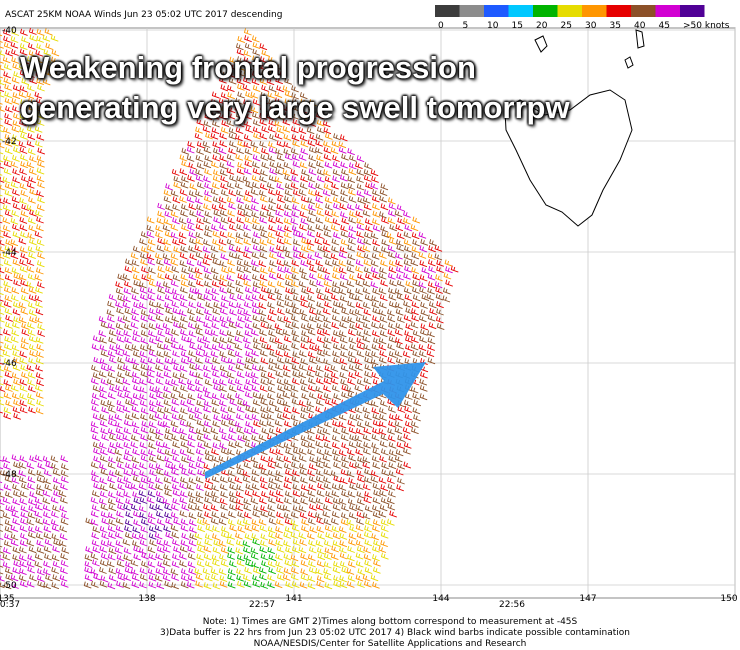  Describe the element at coordinates (262, 605) in the screenshot. I see `time-label: 22:57` at that location.